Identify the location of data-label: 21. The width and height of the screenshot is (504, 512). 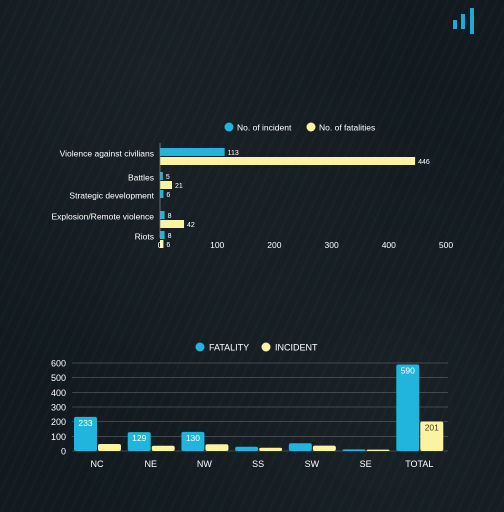
(179, 186).